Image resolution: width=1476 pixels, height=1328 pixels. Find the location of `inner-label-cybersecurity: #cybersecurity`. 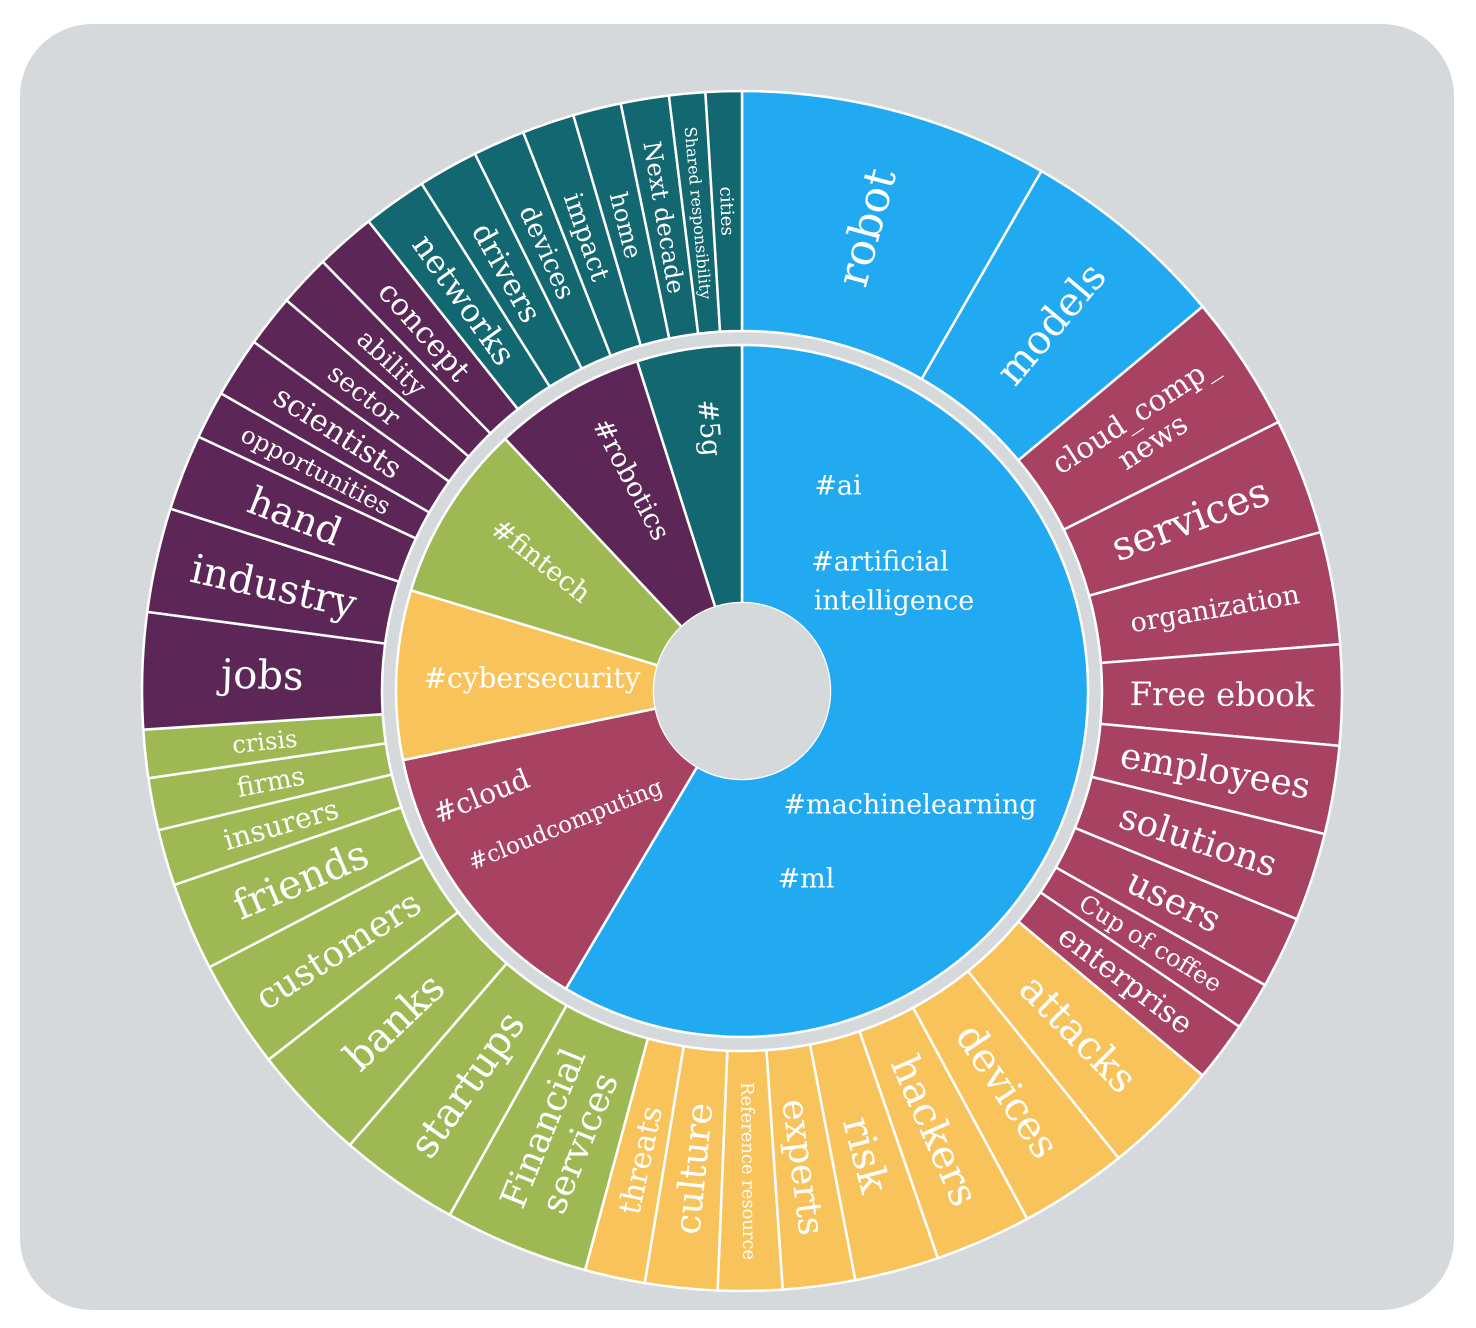

inner-label-cybersecurity: #cybersecurity is located at coordinates (532, 678).